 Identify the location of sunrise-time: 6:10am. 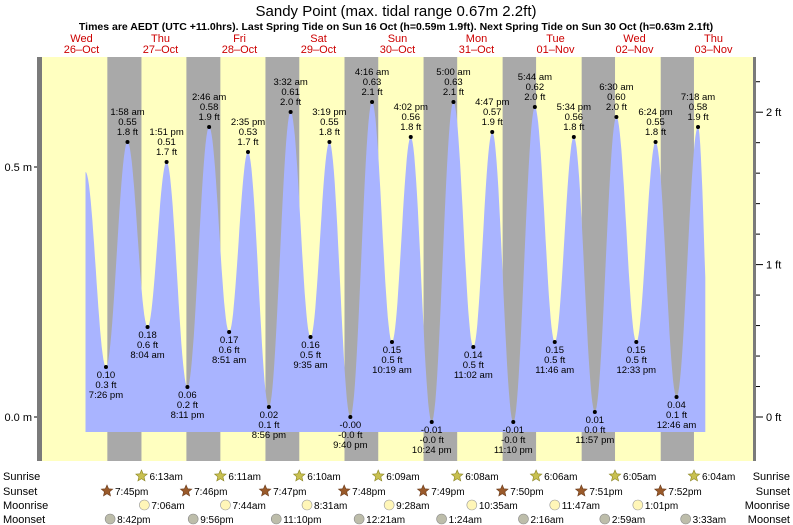
(323, 477).